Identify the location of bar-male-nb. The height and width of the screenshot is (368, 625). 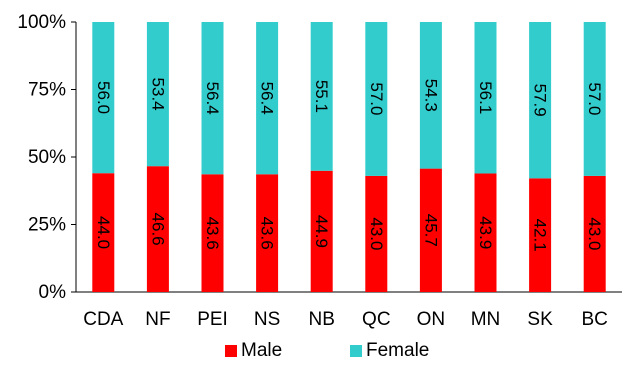
(321, 231).